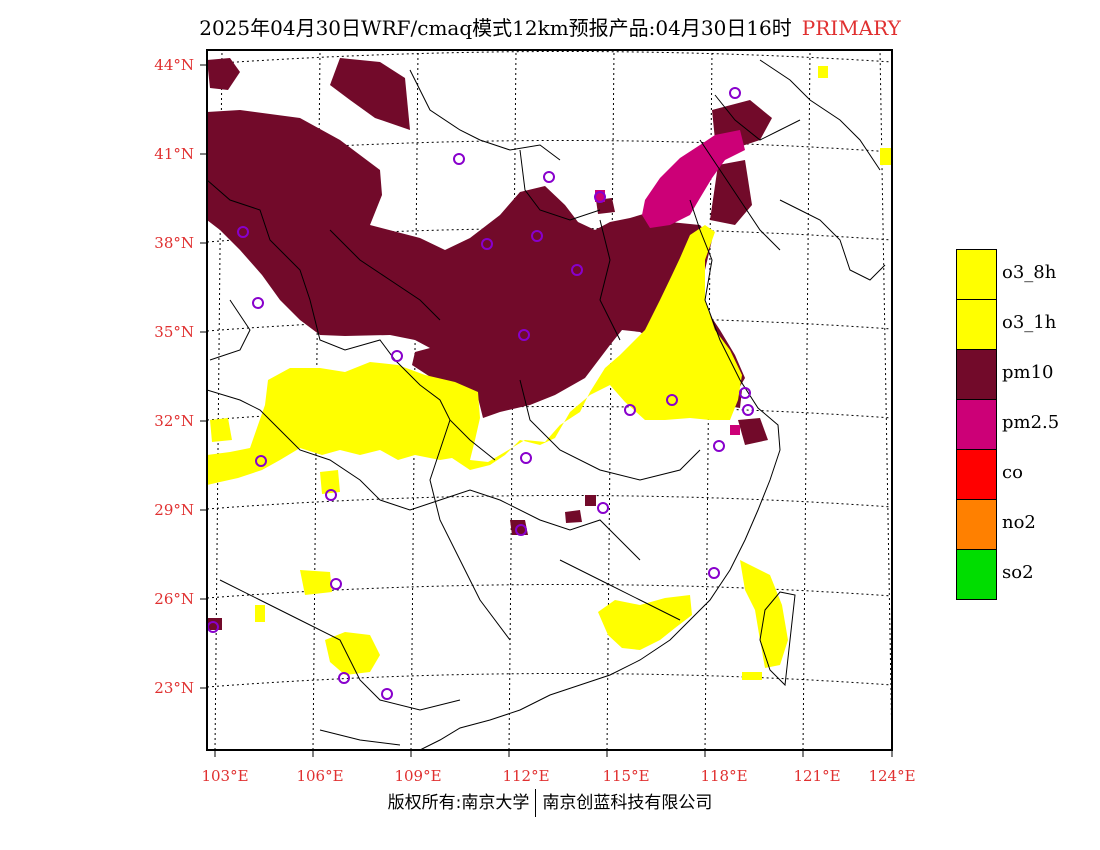  Describe the element at coordinates (174, 332) in the screenshot. I see `lat-label-35: 35°N` at that location.